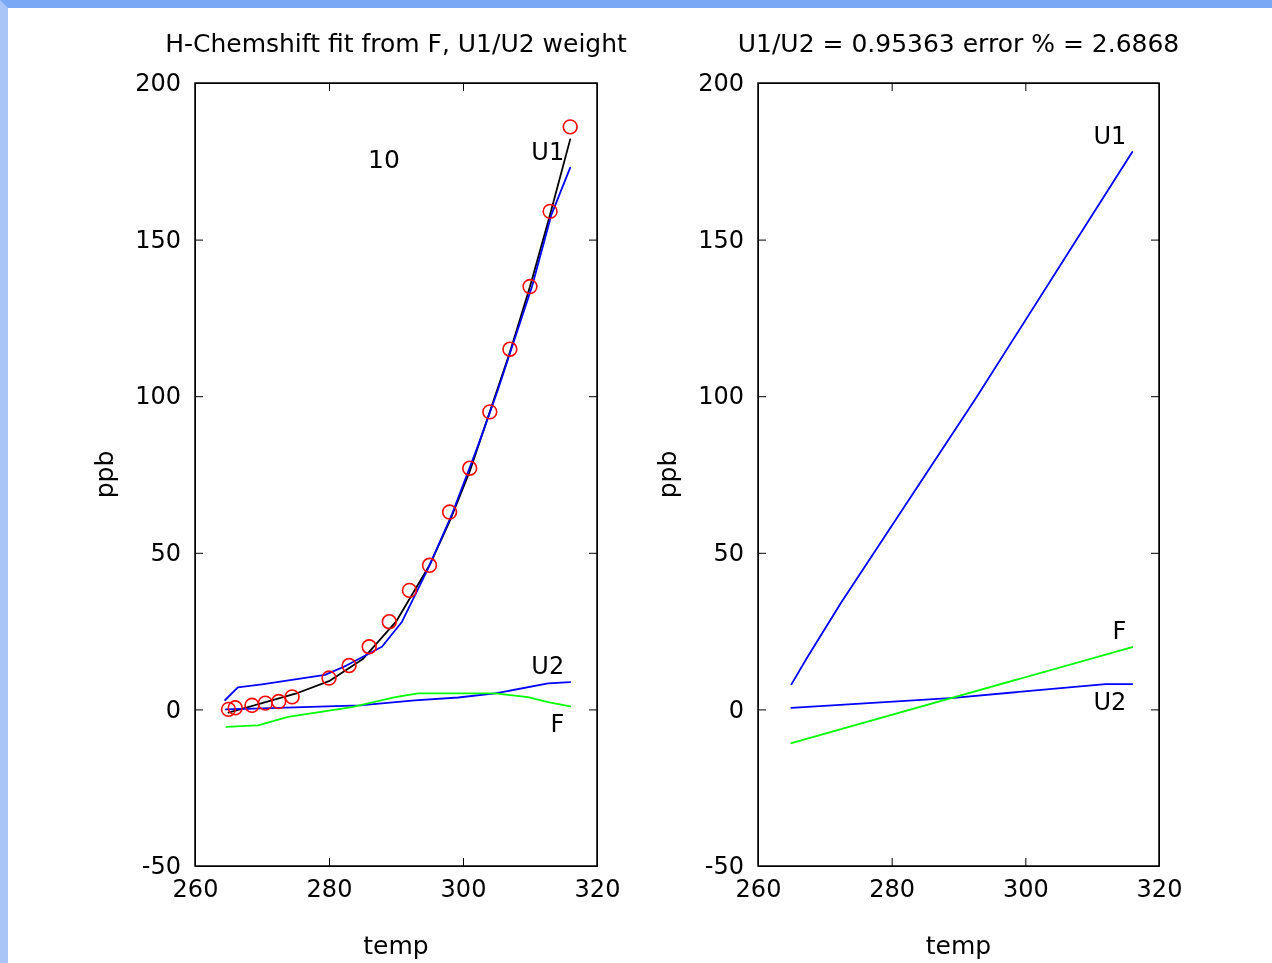 The width and height of the screenshot is (1272, 963). Describe the element at coordinates (384, 159) in the screenshot. I see `annotation: 10` at that location.